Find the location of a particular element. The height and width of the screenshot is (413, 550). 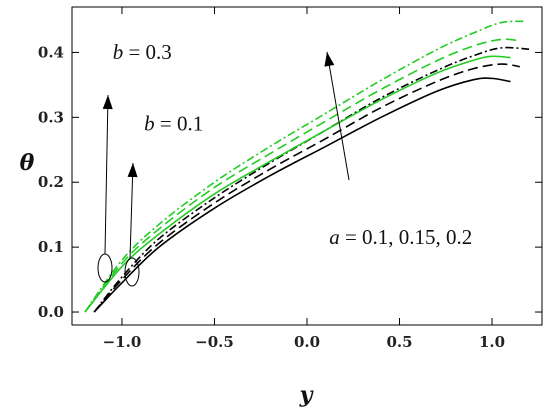

y-axis-label: θ is located at coordinates (27, 163).